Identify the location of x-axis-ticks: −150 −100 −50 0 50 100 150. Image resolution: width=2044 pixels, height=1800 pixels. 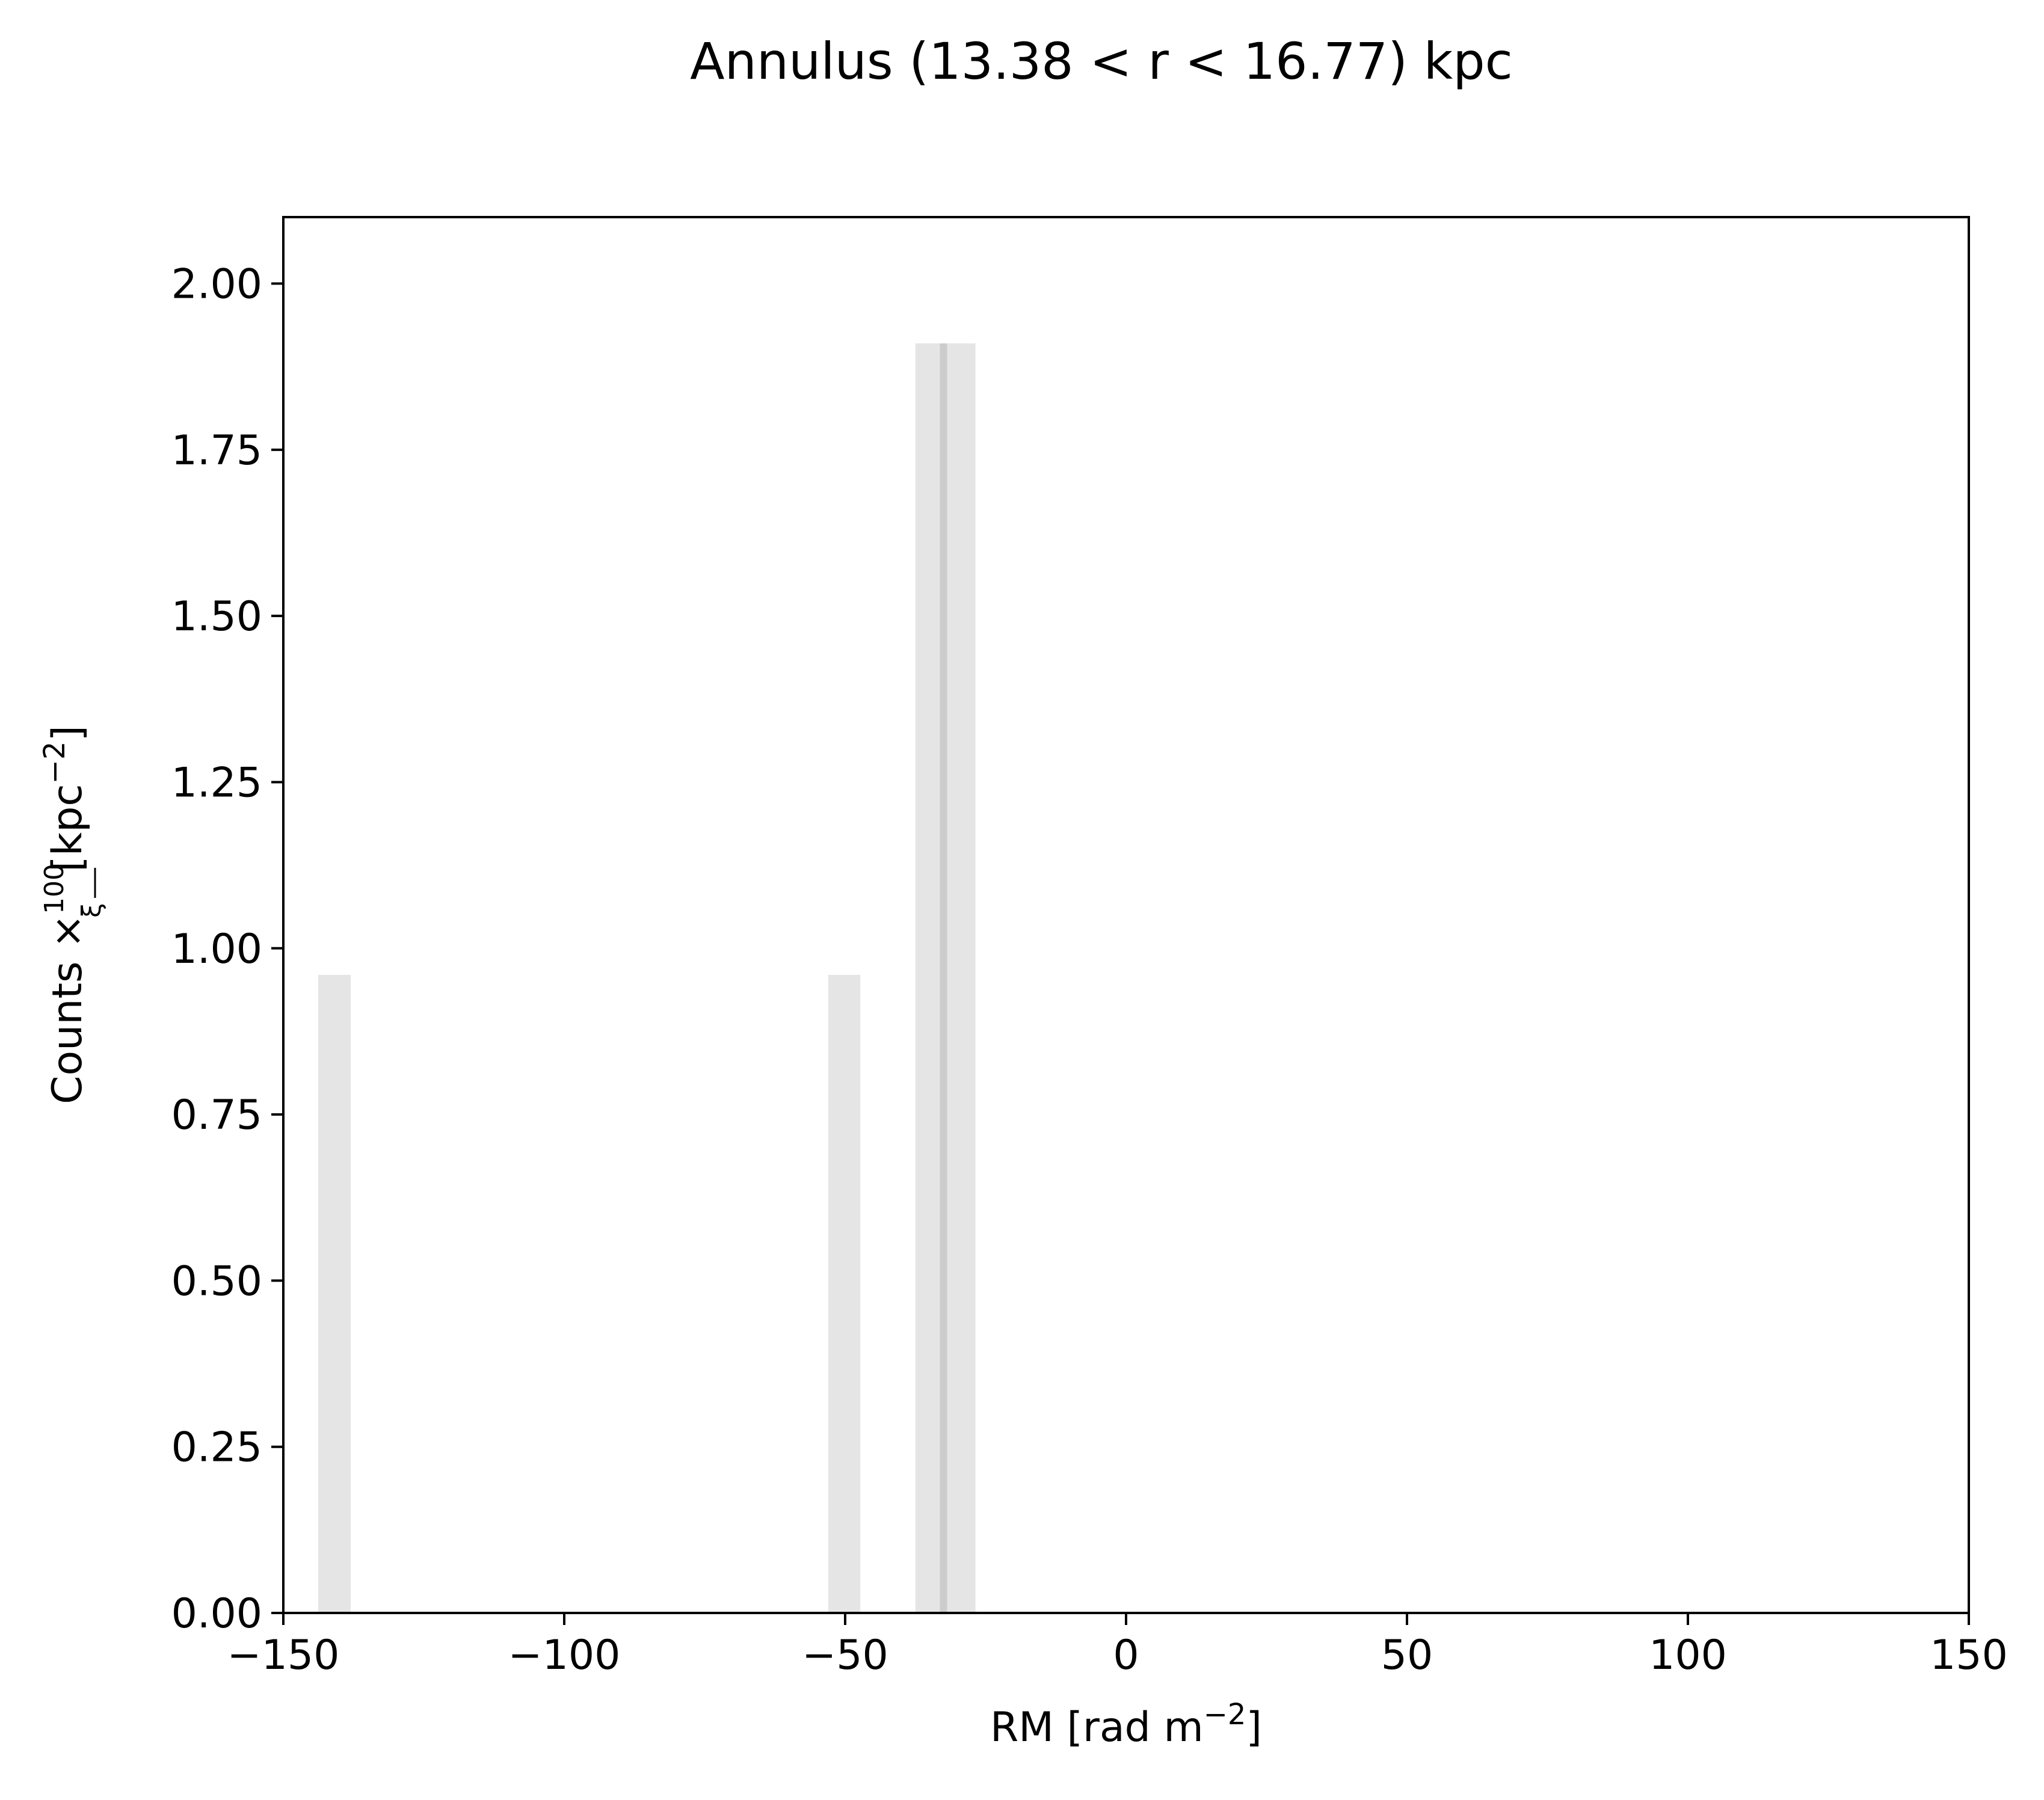
(1117, 1646).